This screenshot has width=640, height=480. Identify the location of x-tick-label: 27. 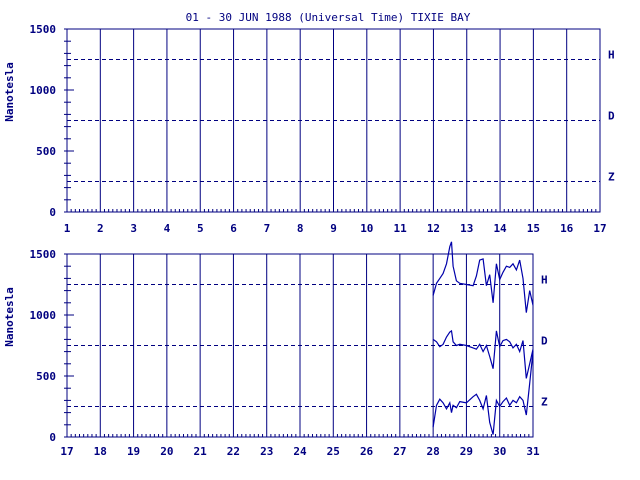
(399, 451).